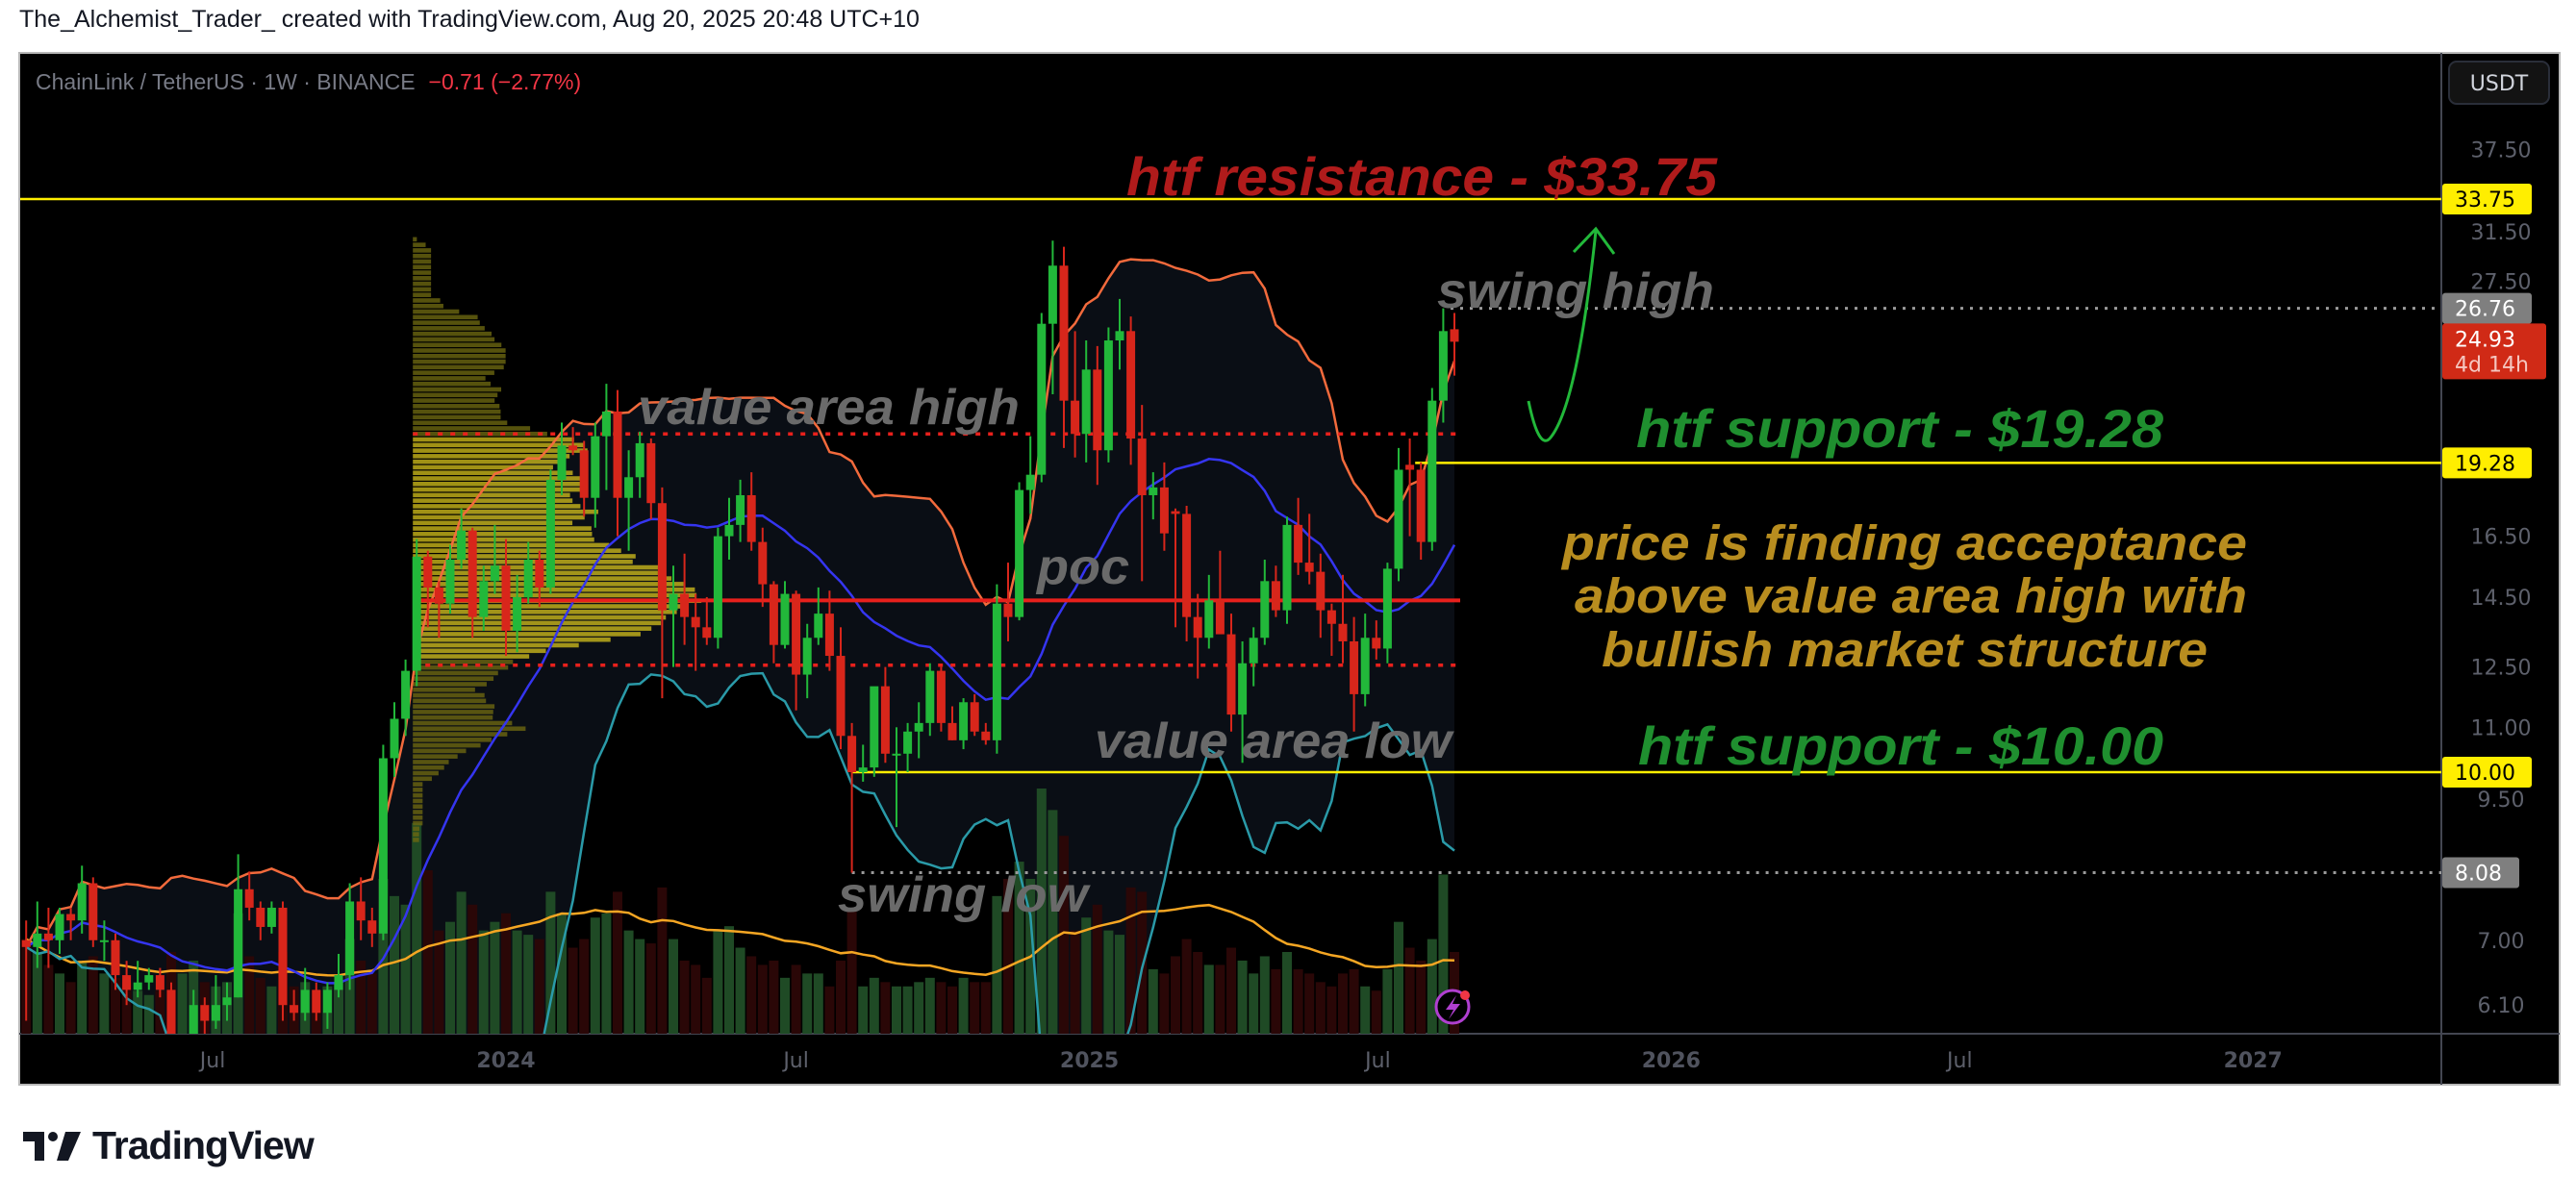 The image size is (2576, 1202). I want to click on tradingview-logo: TradingView, so click(169, 1145).